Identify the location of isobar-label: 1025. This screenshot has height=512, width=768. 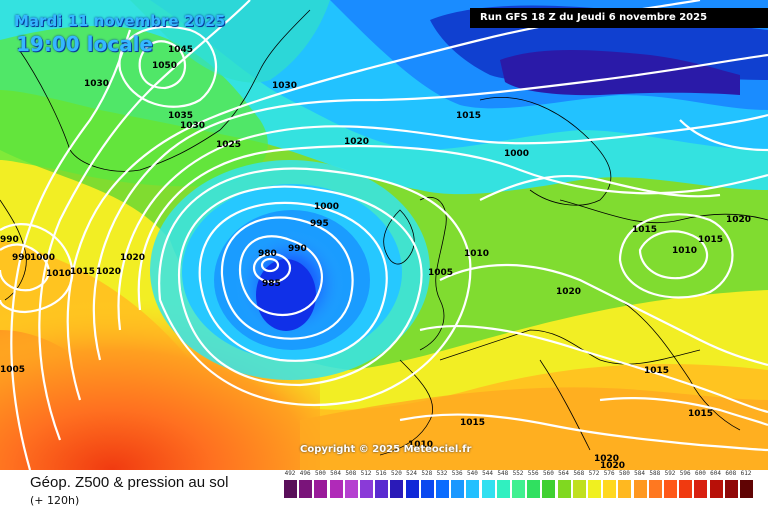
(228, 145).